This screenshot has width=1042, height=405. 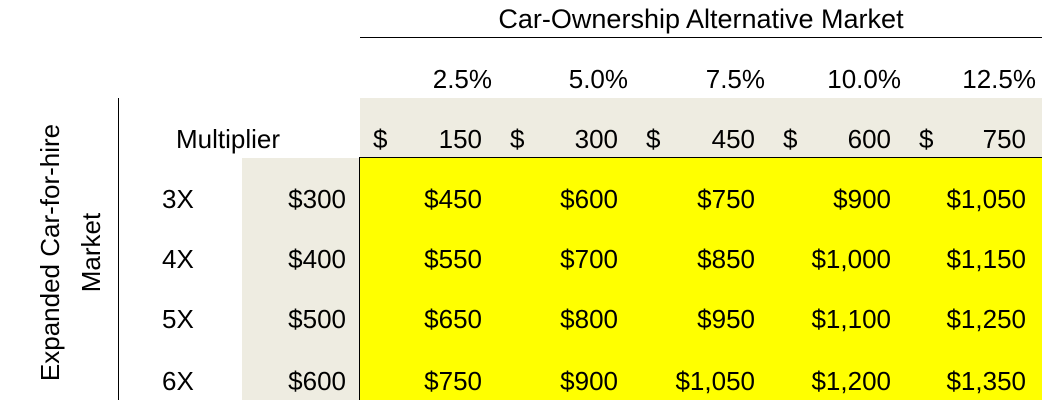 I want to click on table-cell: $700, so click(x=589, y=259).